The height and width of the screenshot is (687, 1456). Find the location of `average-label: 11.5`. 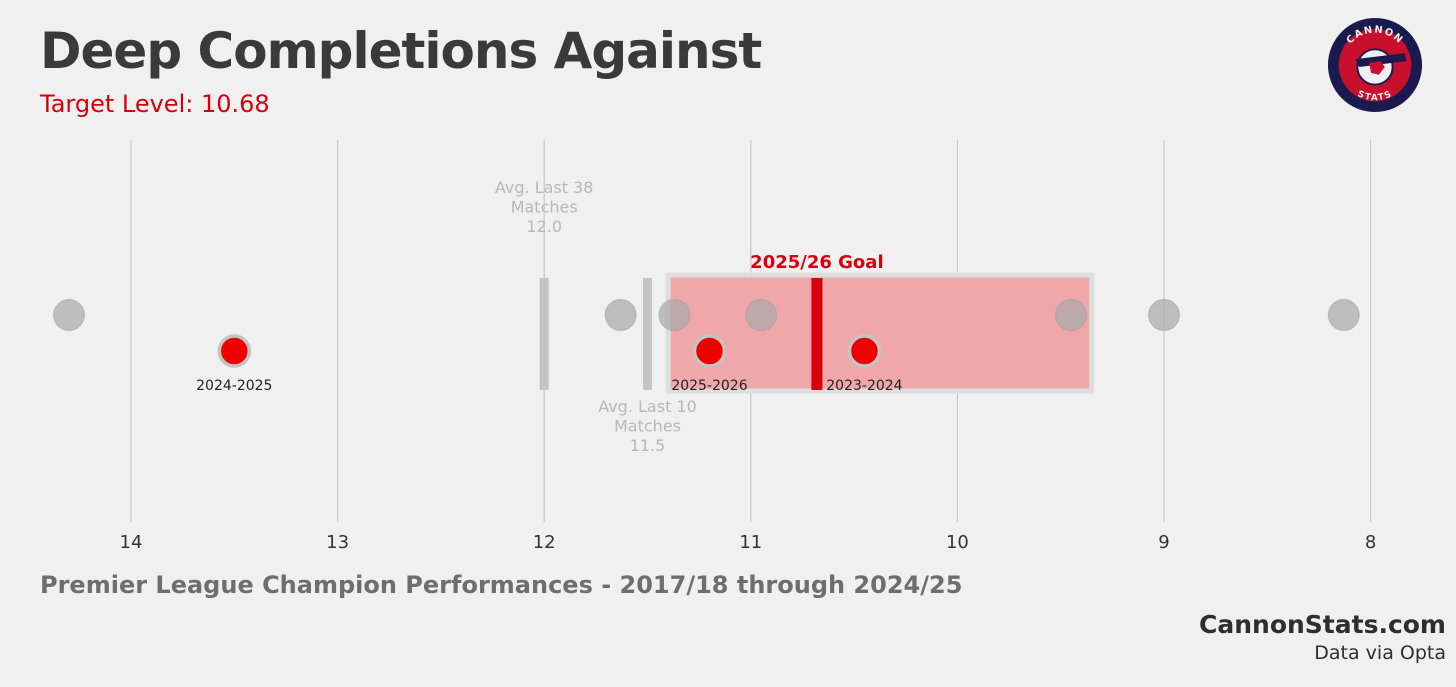

average-label: 11.5 is located at coordinates (648, 445).